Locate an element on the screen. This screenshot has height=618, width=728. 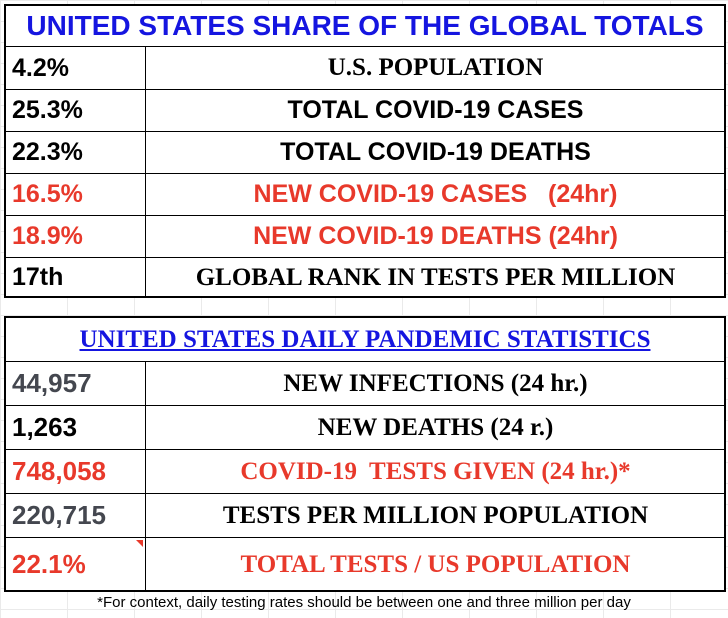
table-row: 22.1% TOTAL TESTS / US POPULATION is located at coordinates (365, 564).